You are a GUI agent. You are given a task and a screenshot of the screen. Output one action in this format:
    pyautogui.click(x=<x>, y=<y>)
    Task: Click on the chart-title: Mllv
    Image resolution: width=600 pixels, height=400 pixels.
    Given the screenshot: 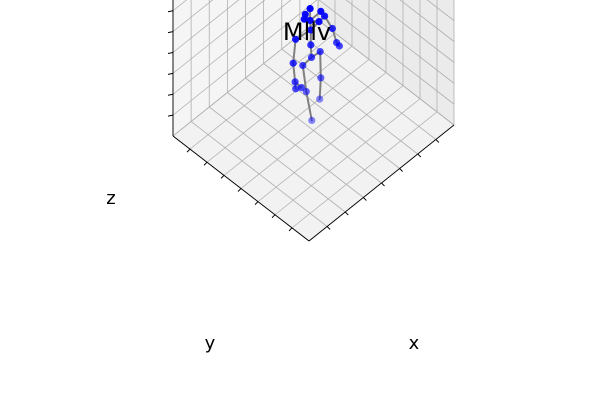 What is the action you would take?
    pyautogui.click(x=307, y=32)
    